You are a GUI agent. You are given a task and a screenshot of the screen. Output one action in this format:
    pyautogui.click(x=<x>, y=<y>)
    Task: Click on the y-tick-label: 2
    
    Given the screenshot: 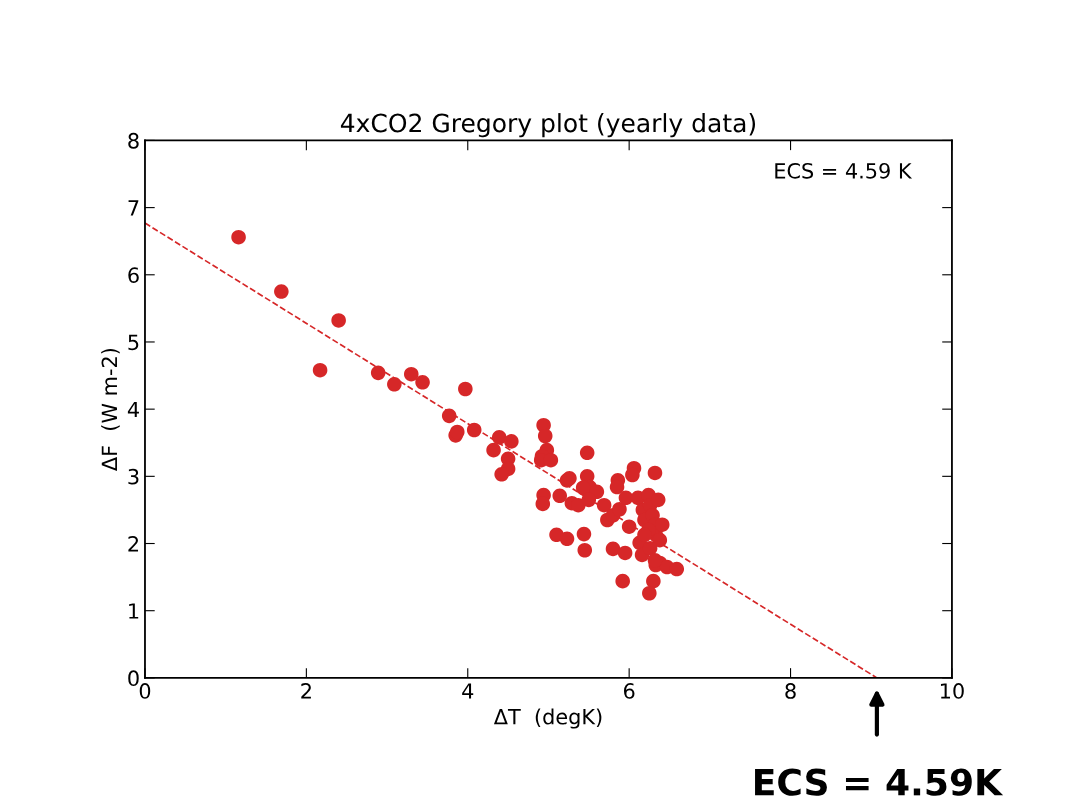 What is the action you would take?
    pyautogui.click(x=133, y=543)
    